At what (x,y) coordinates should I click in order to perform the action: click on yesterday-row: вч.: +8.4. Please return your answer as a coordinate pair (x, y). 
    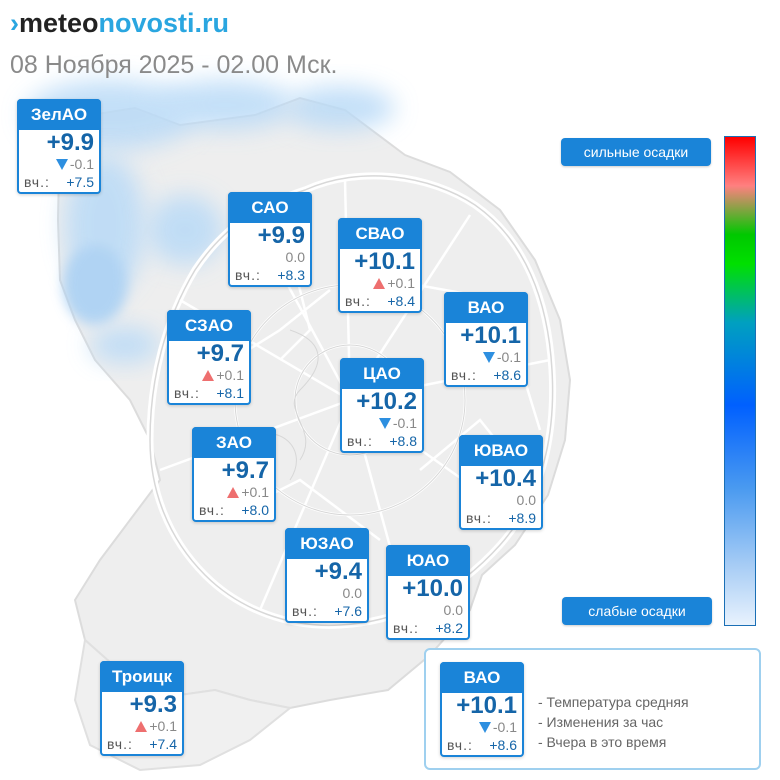
    Looking at the image, I should click on (380, 301).